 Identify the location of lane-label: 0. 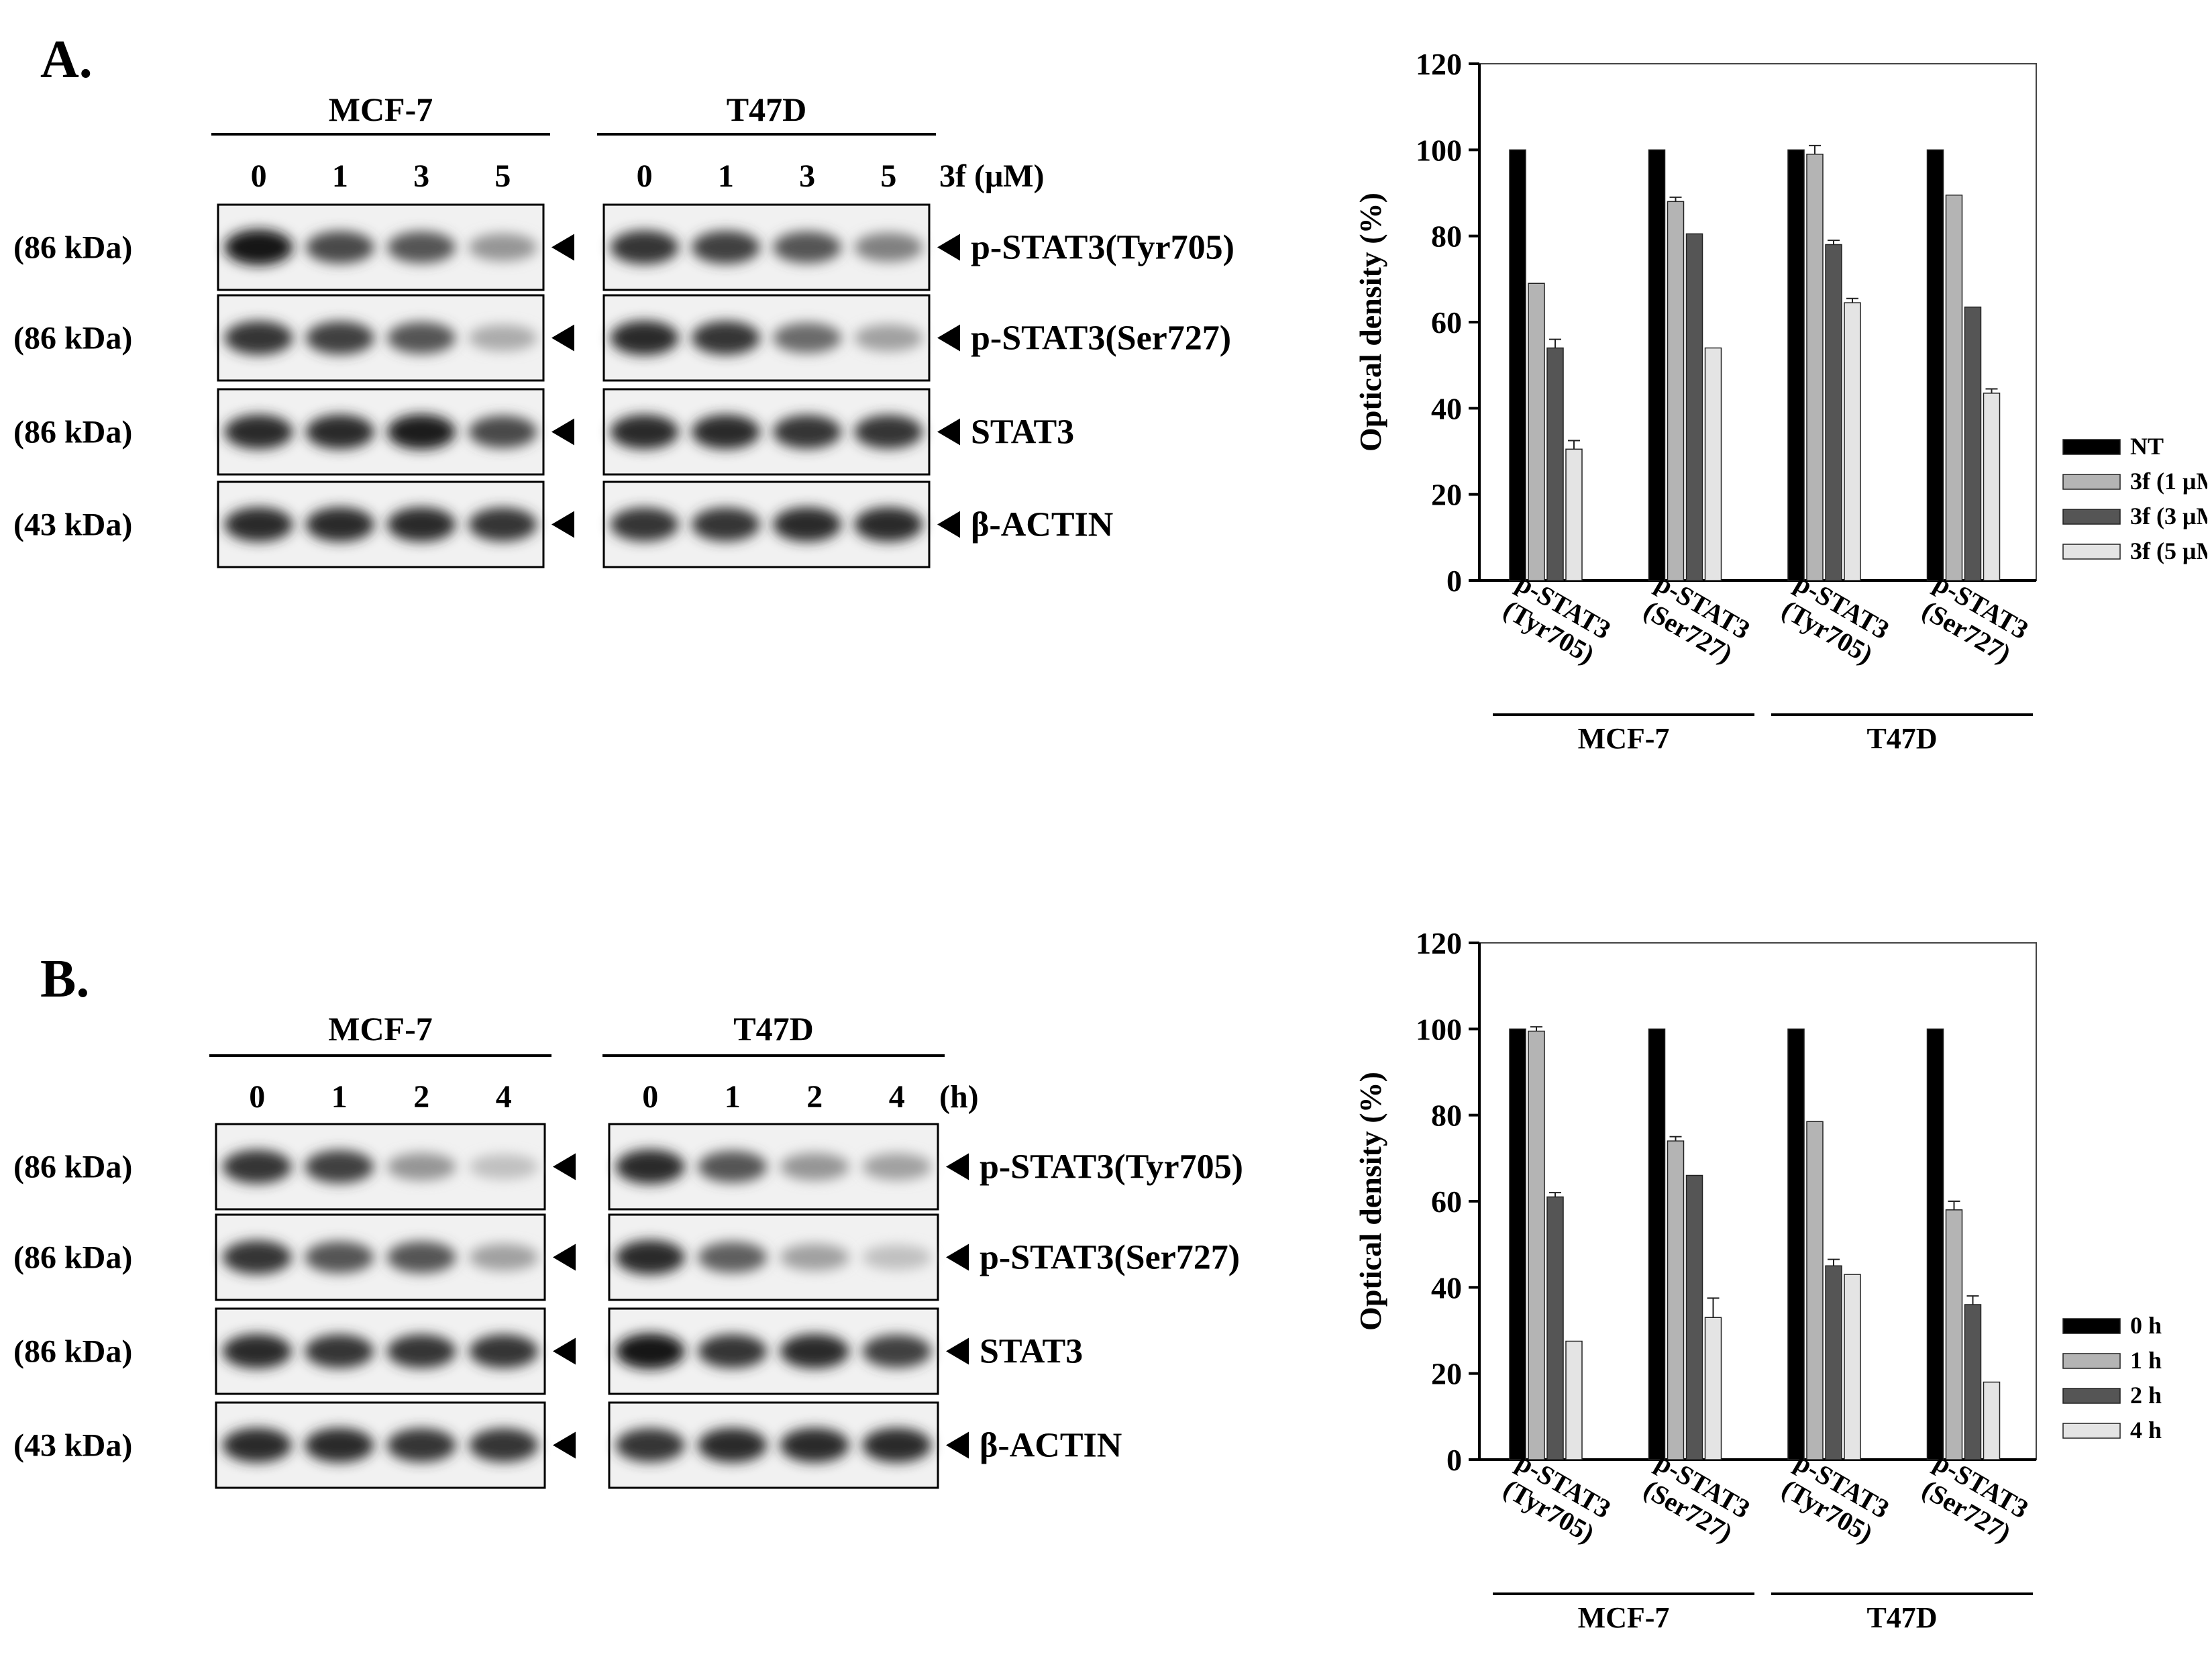
(259, 176).